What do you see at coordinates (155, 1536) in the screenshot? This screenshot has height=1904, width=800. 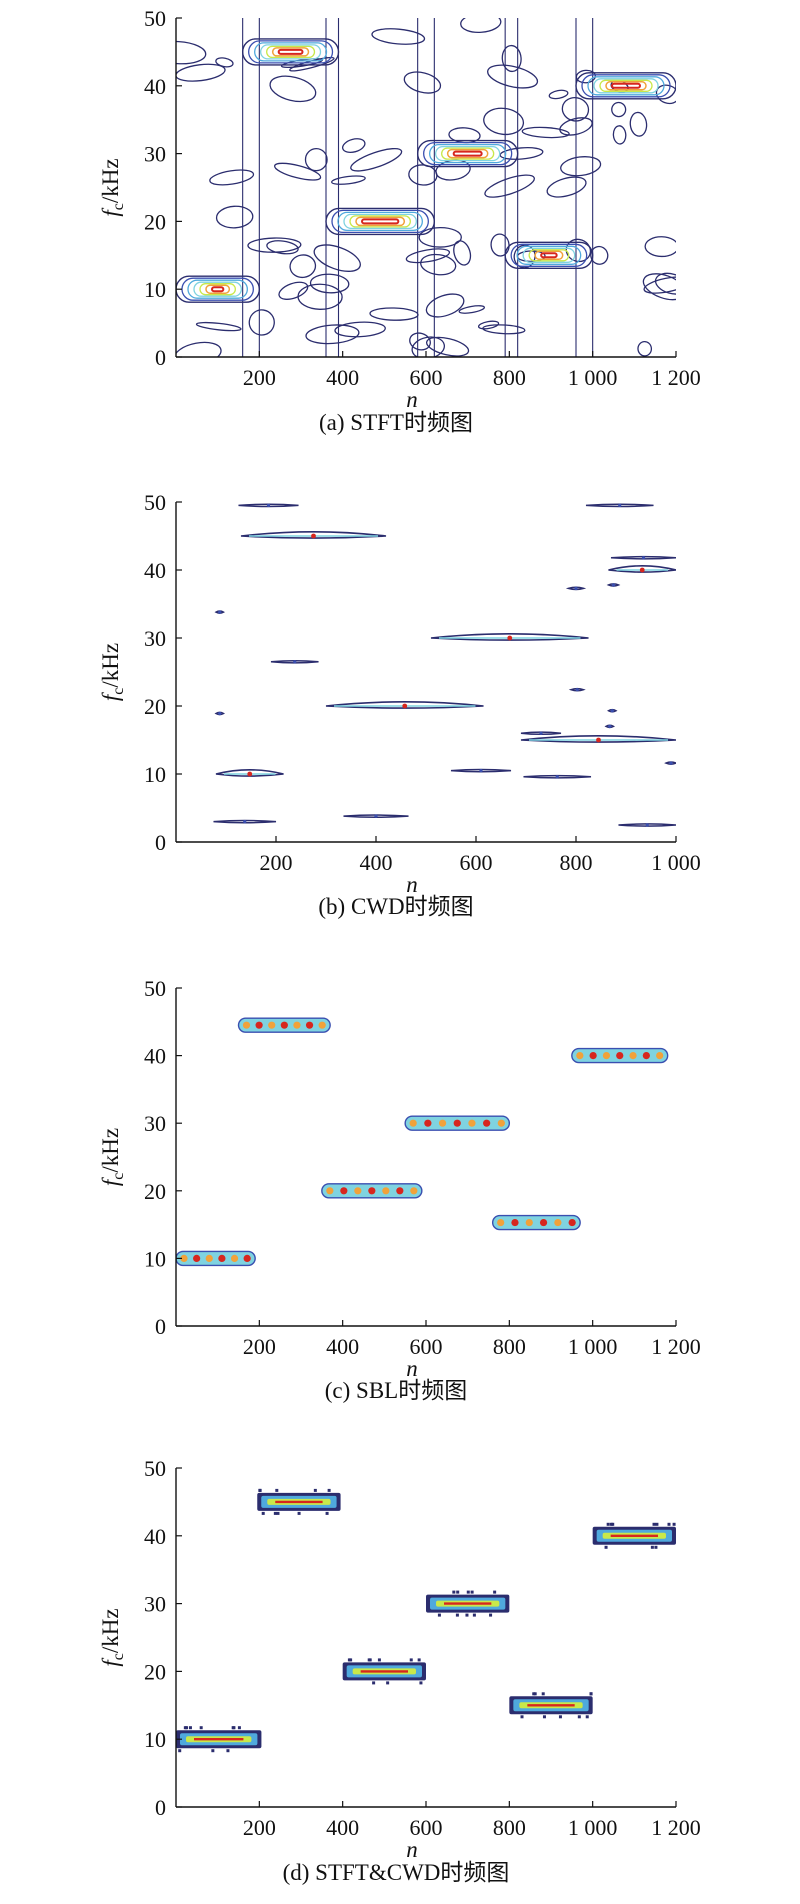 I see `y-tick-label: 40` at bounding box center [155, 1536].